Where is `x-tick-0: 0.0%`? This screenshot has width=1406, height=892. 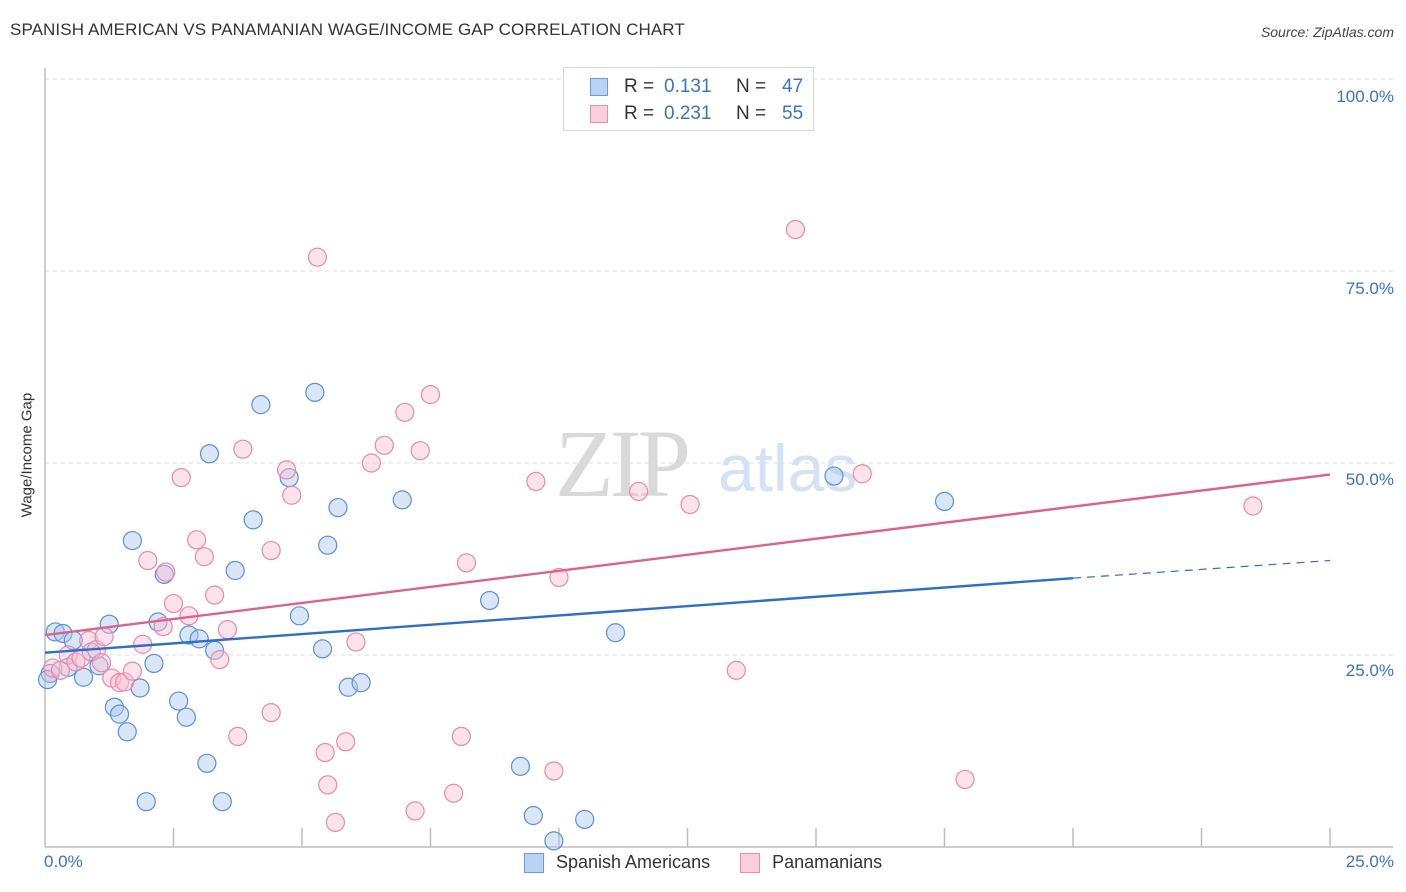
x-tick-0: 0.0% is located at coordinates (63, 861).